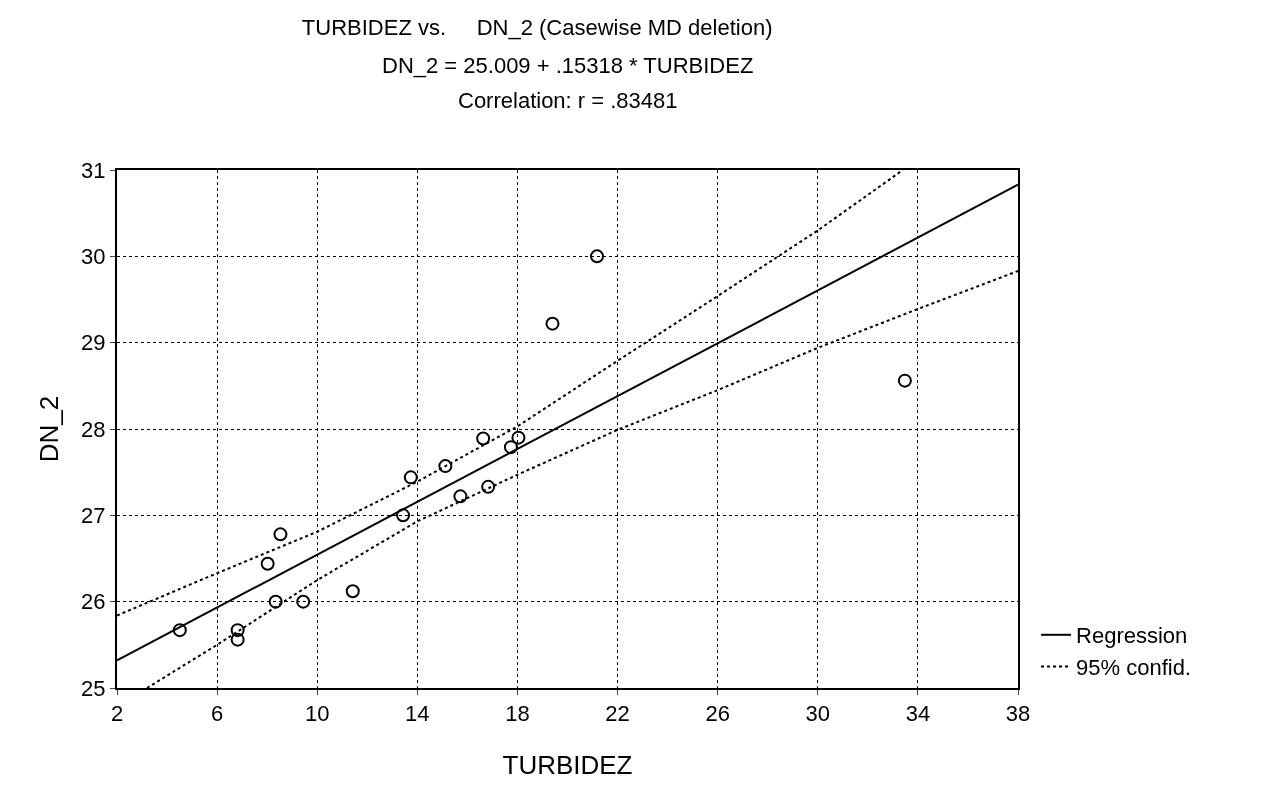 The image size is (1279, 785). I want to click on y-tick-label: 29, so click(93, 343).